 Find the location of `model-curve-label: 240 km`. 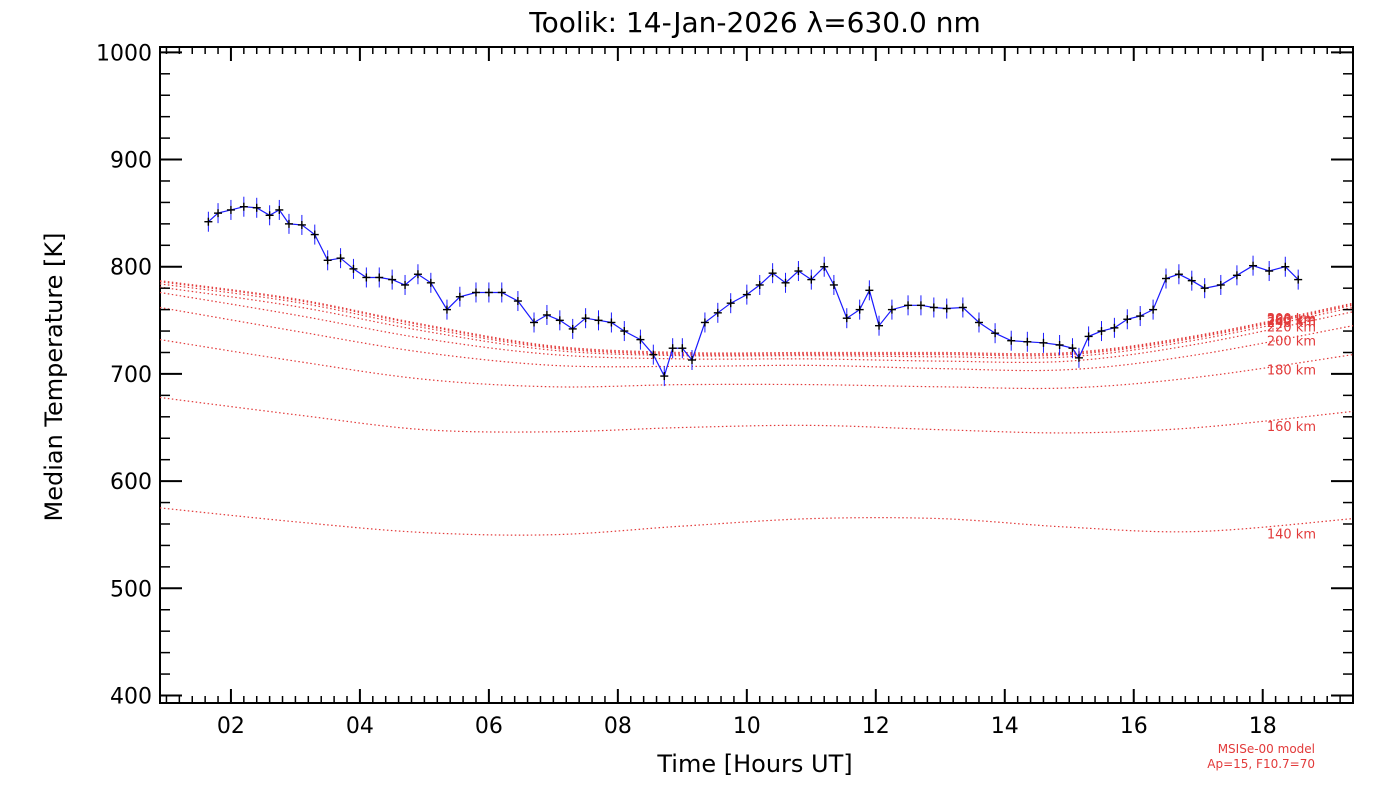

model-curve-label: 240 km is located at coordinates (1291, 323).